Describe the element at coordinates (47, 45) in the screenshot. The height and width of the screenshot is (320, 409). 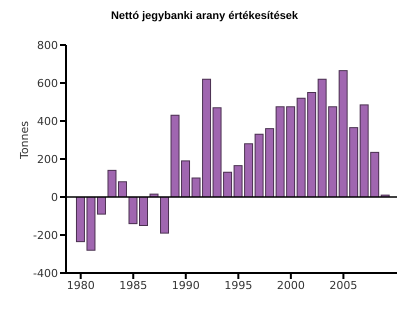
I see `y-tick-label: 800` at that location.